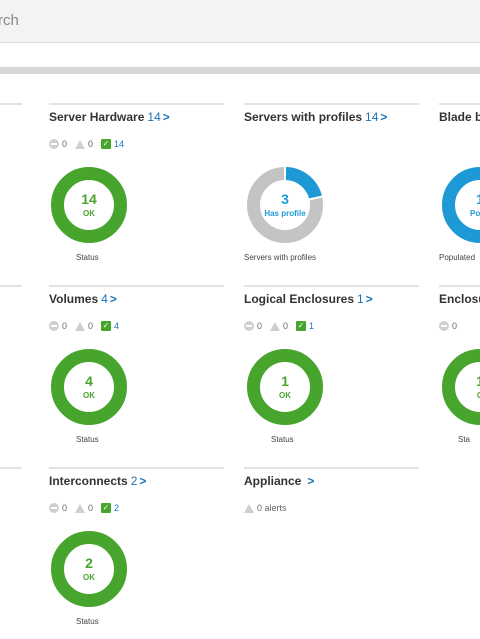 Image resolution: width=480 pixels, height=639 pixels. What do you see at coordinates (285, 213) in the screenshot?
I see `donut-status-label: Has profile` at bounding box center [285, 213].